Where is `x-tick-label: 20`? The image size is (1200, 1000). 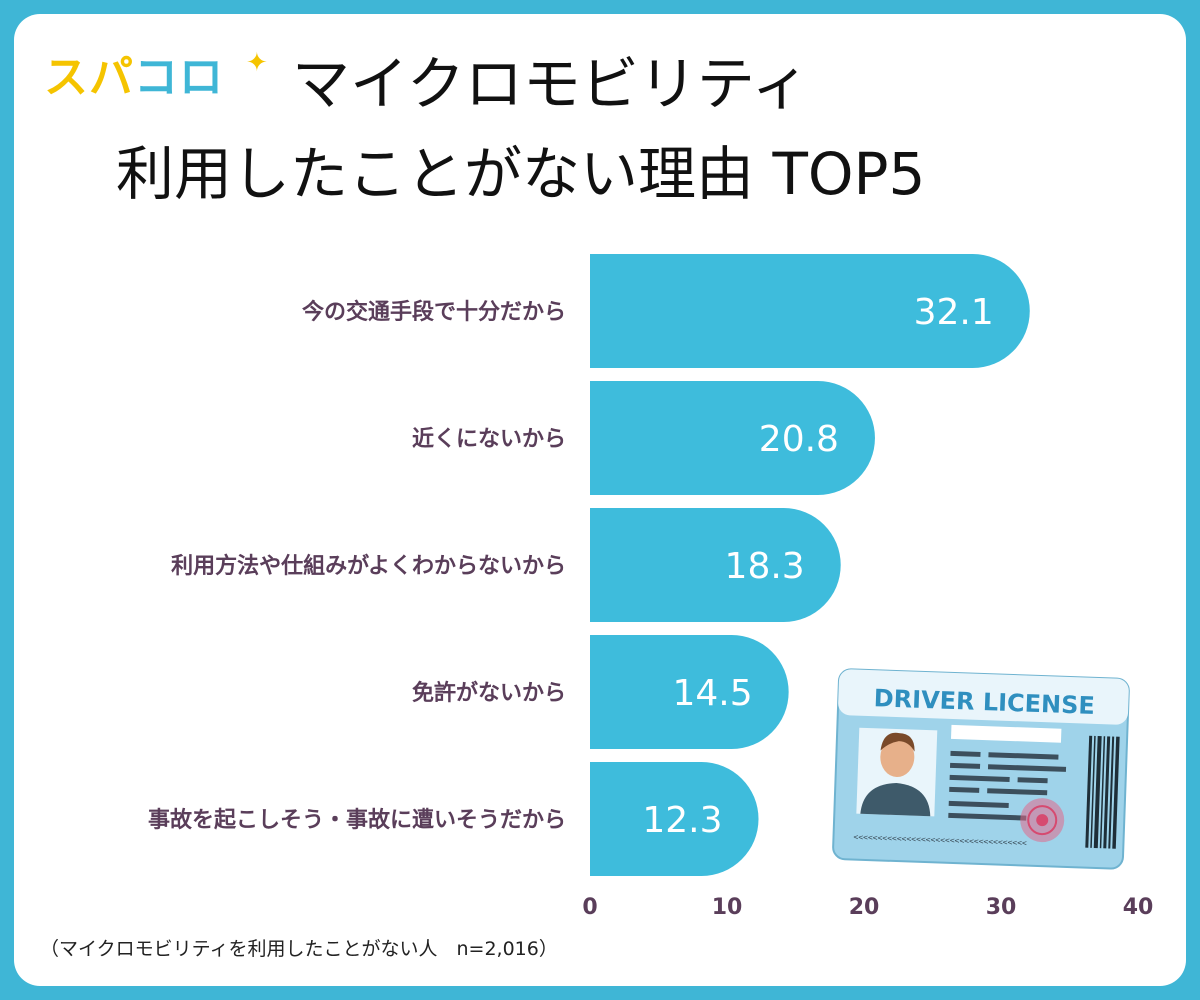 x-tick-label: 20 is located at coordinates (864, 907).